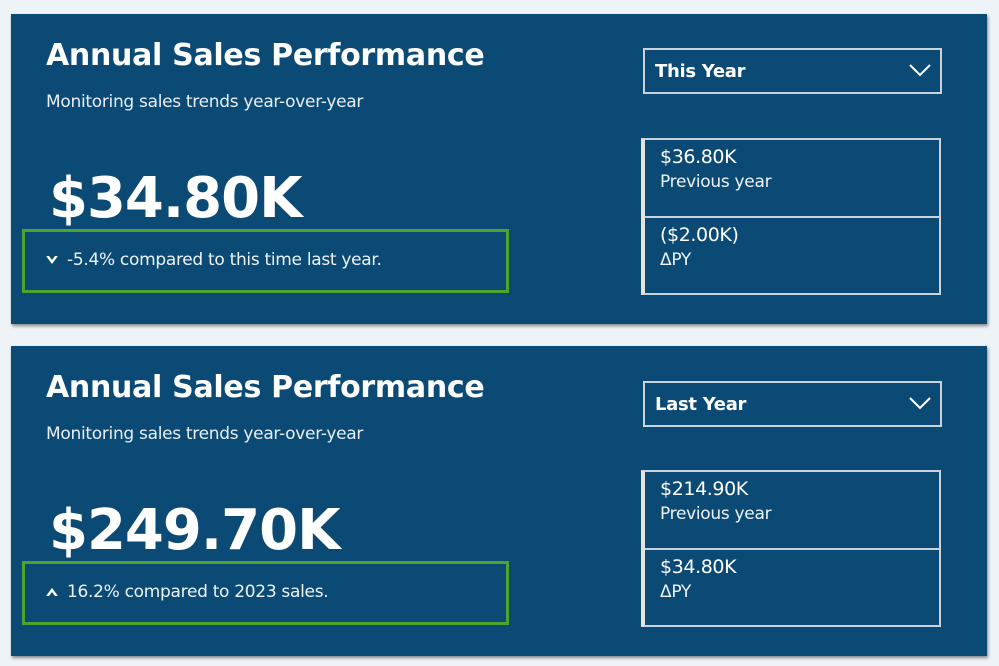 The width and height of the screenshot is (999, 666). I want to click on trend-highlight-box: 16.2% compared to 2023 sales., so click(265, 593).